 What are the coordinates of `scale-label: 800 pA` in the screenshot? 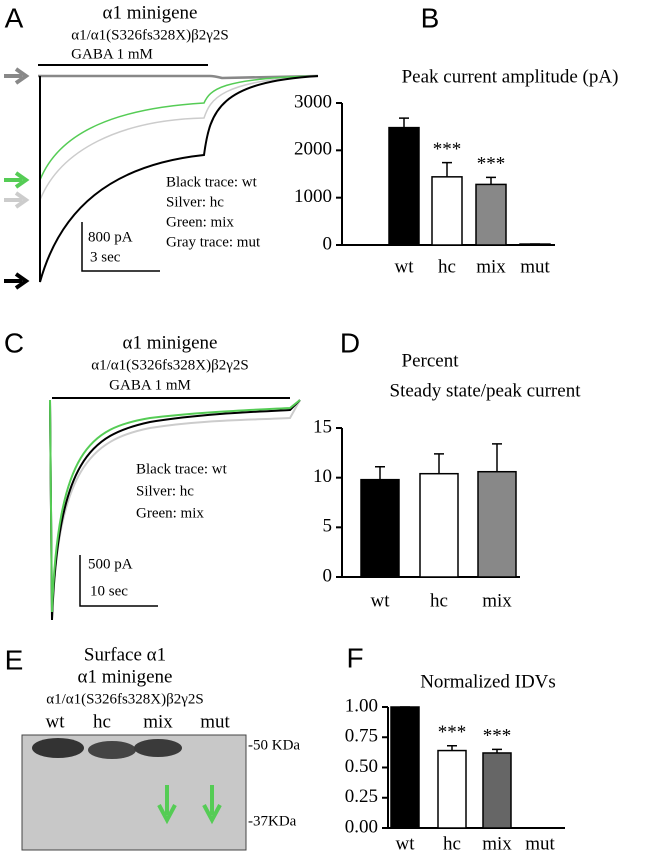 It's located at (110, 237).